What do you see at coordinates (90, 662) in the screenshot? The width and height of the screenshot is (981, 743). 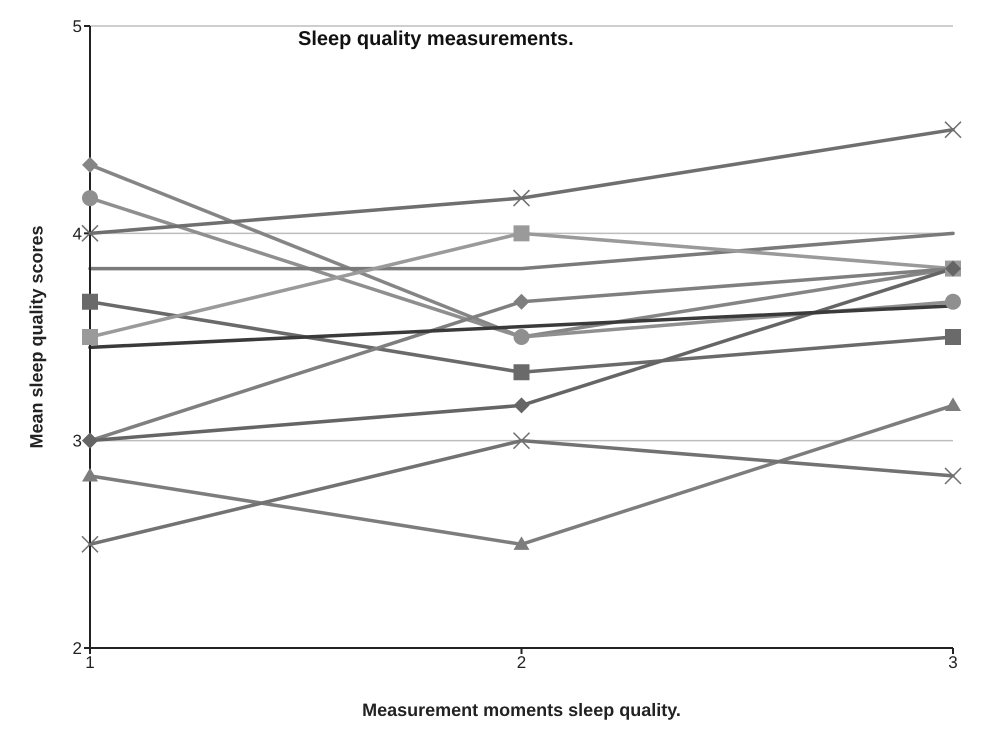 I see `x-tick-label: 1` at bounding box center [90, 662].